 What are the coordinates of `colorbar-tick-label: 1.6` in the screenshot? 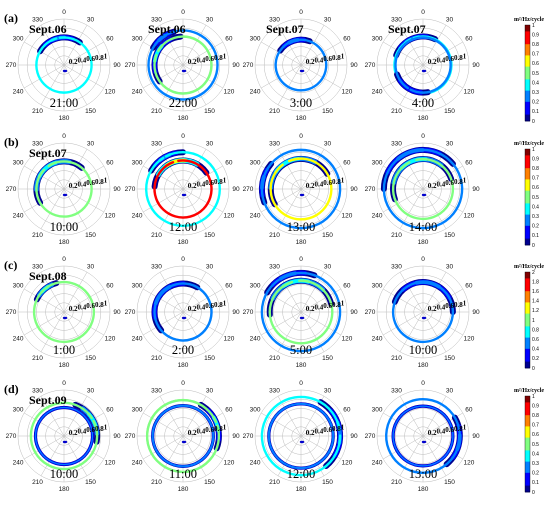 It's located at (535, 292).